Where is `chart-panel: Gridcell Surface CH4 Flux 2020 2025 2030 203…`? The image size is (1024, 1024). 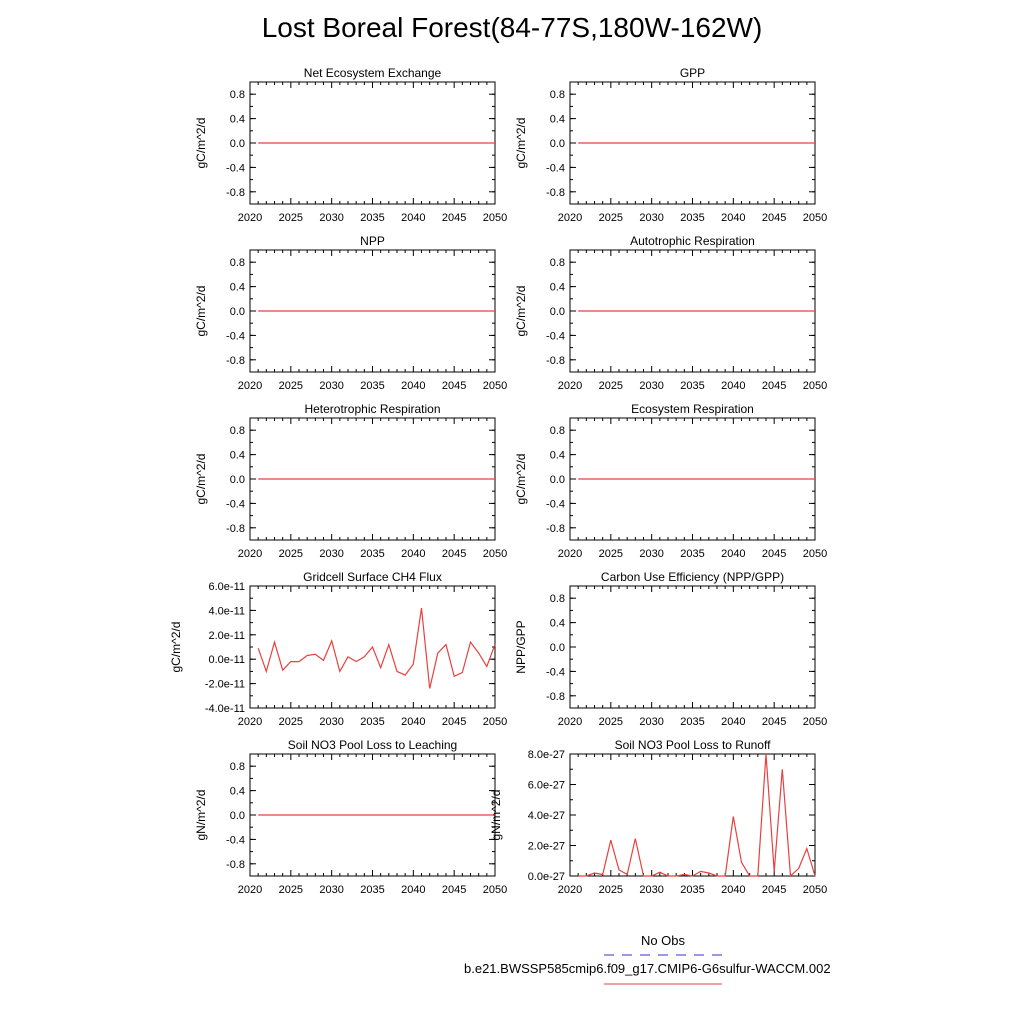 chart-panel: Gridcell Surface CH4 Flux 2020 2025 2030 203… is located at coordinates (338, 649).